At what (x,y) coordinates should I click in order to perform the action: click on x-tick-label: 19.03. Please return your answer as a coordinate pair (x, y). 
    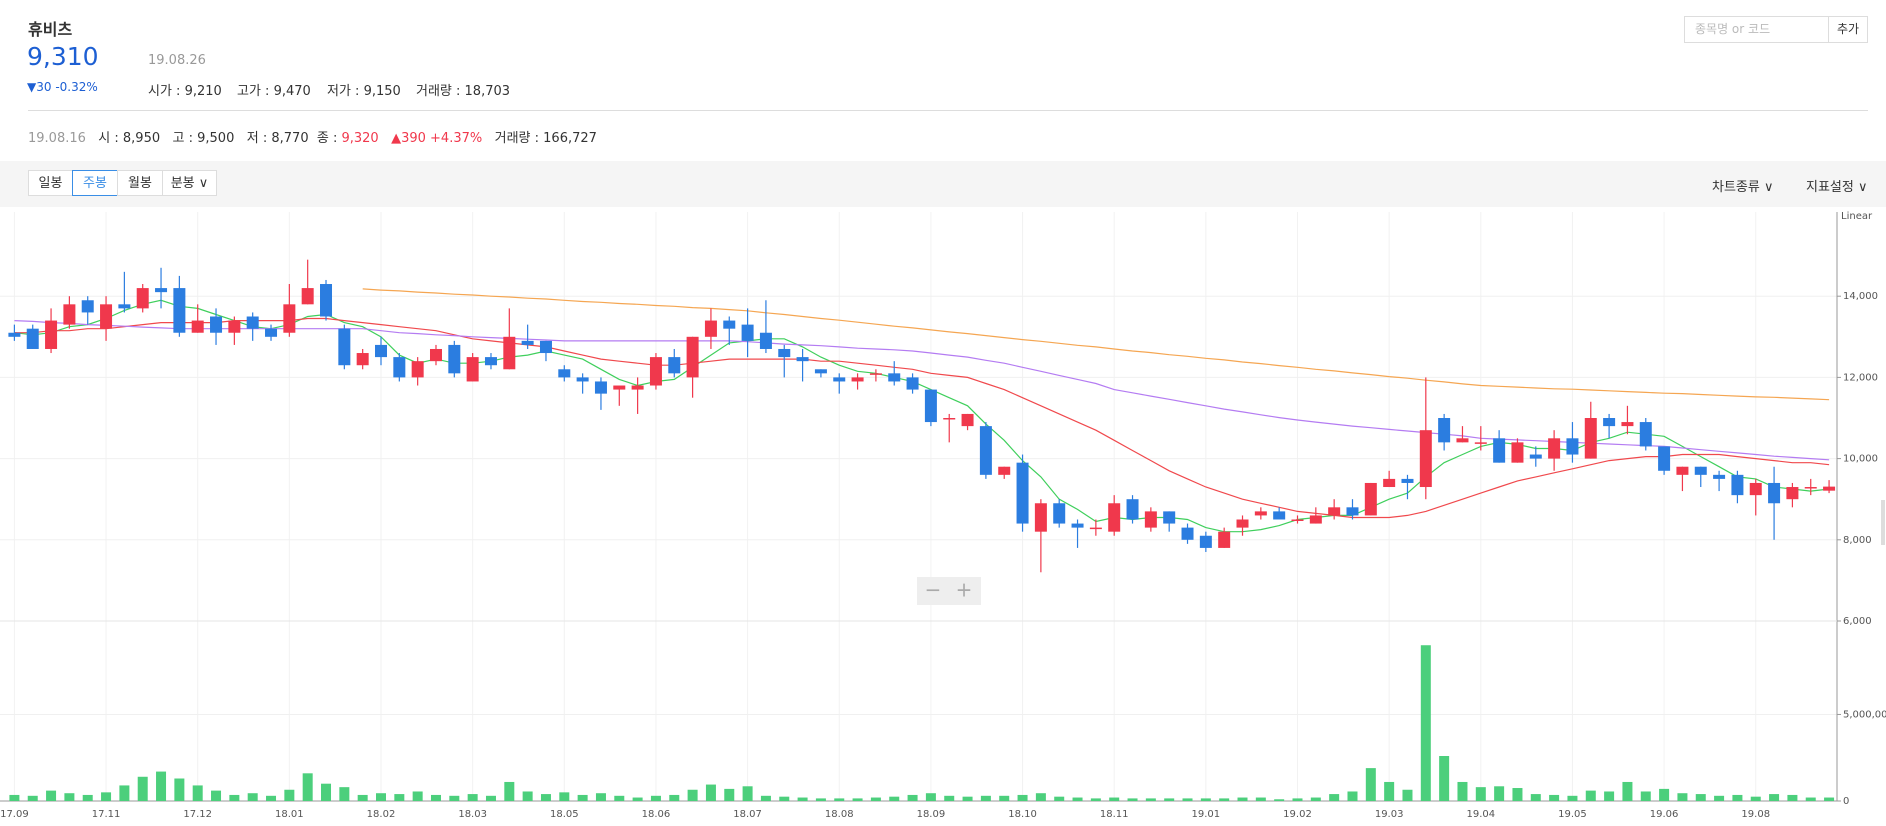
    Looking at the image, I should click on (1389, 814).